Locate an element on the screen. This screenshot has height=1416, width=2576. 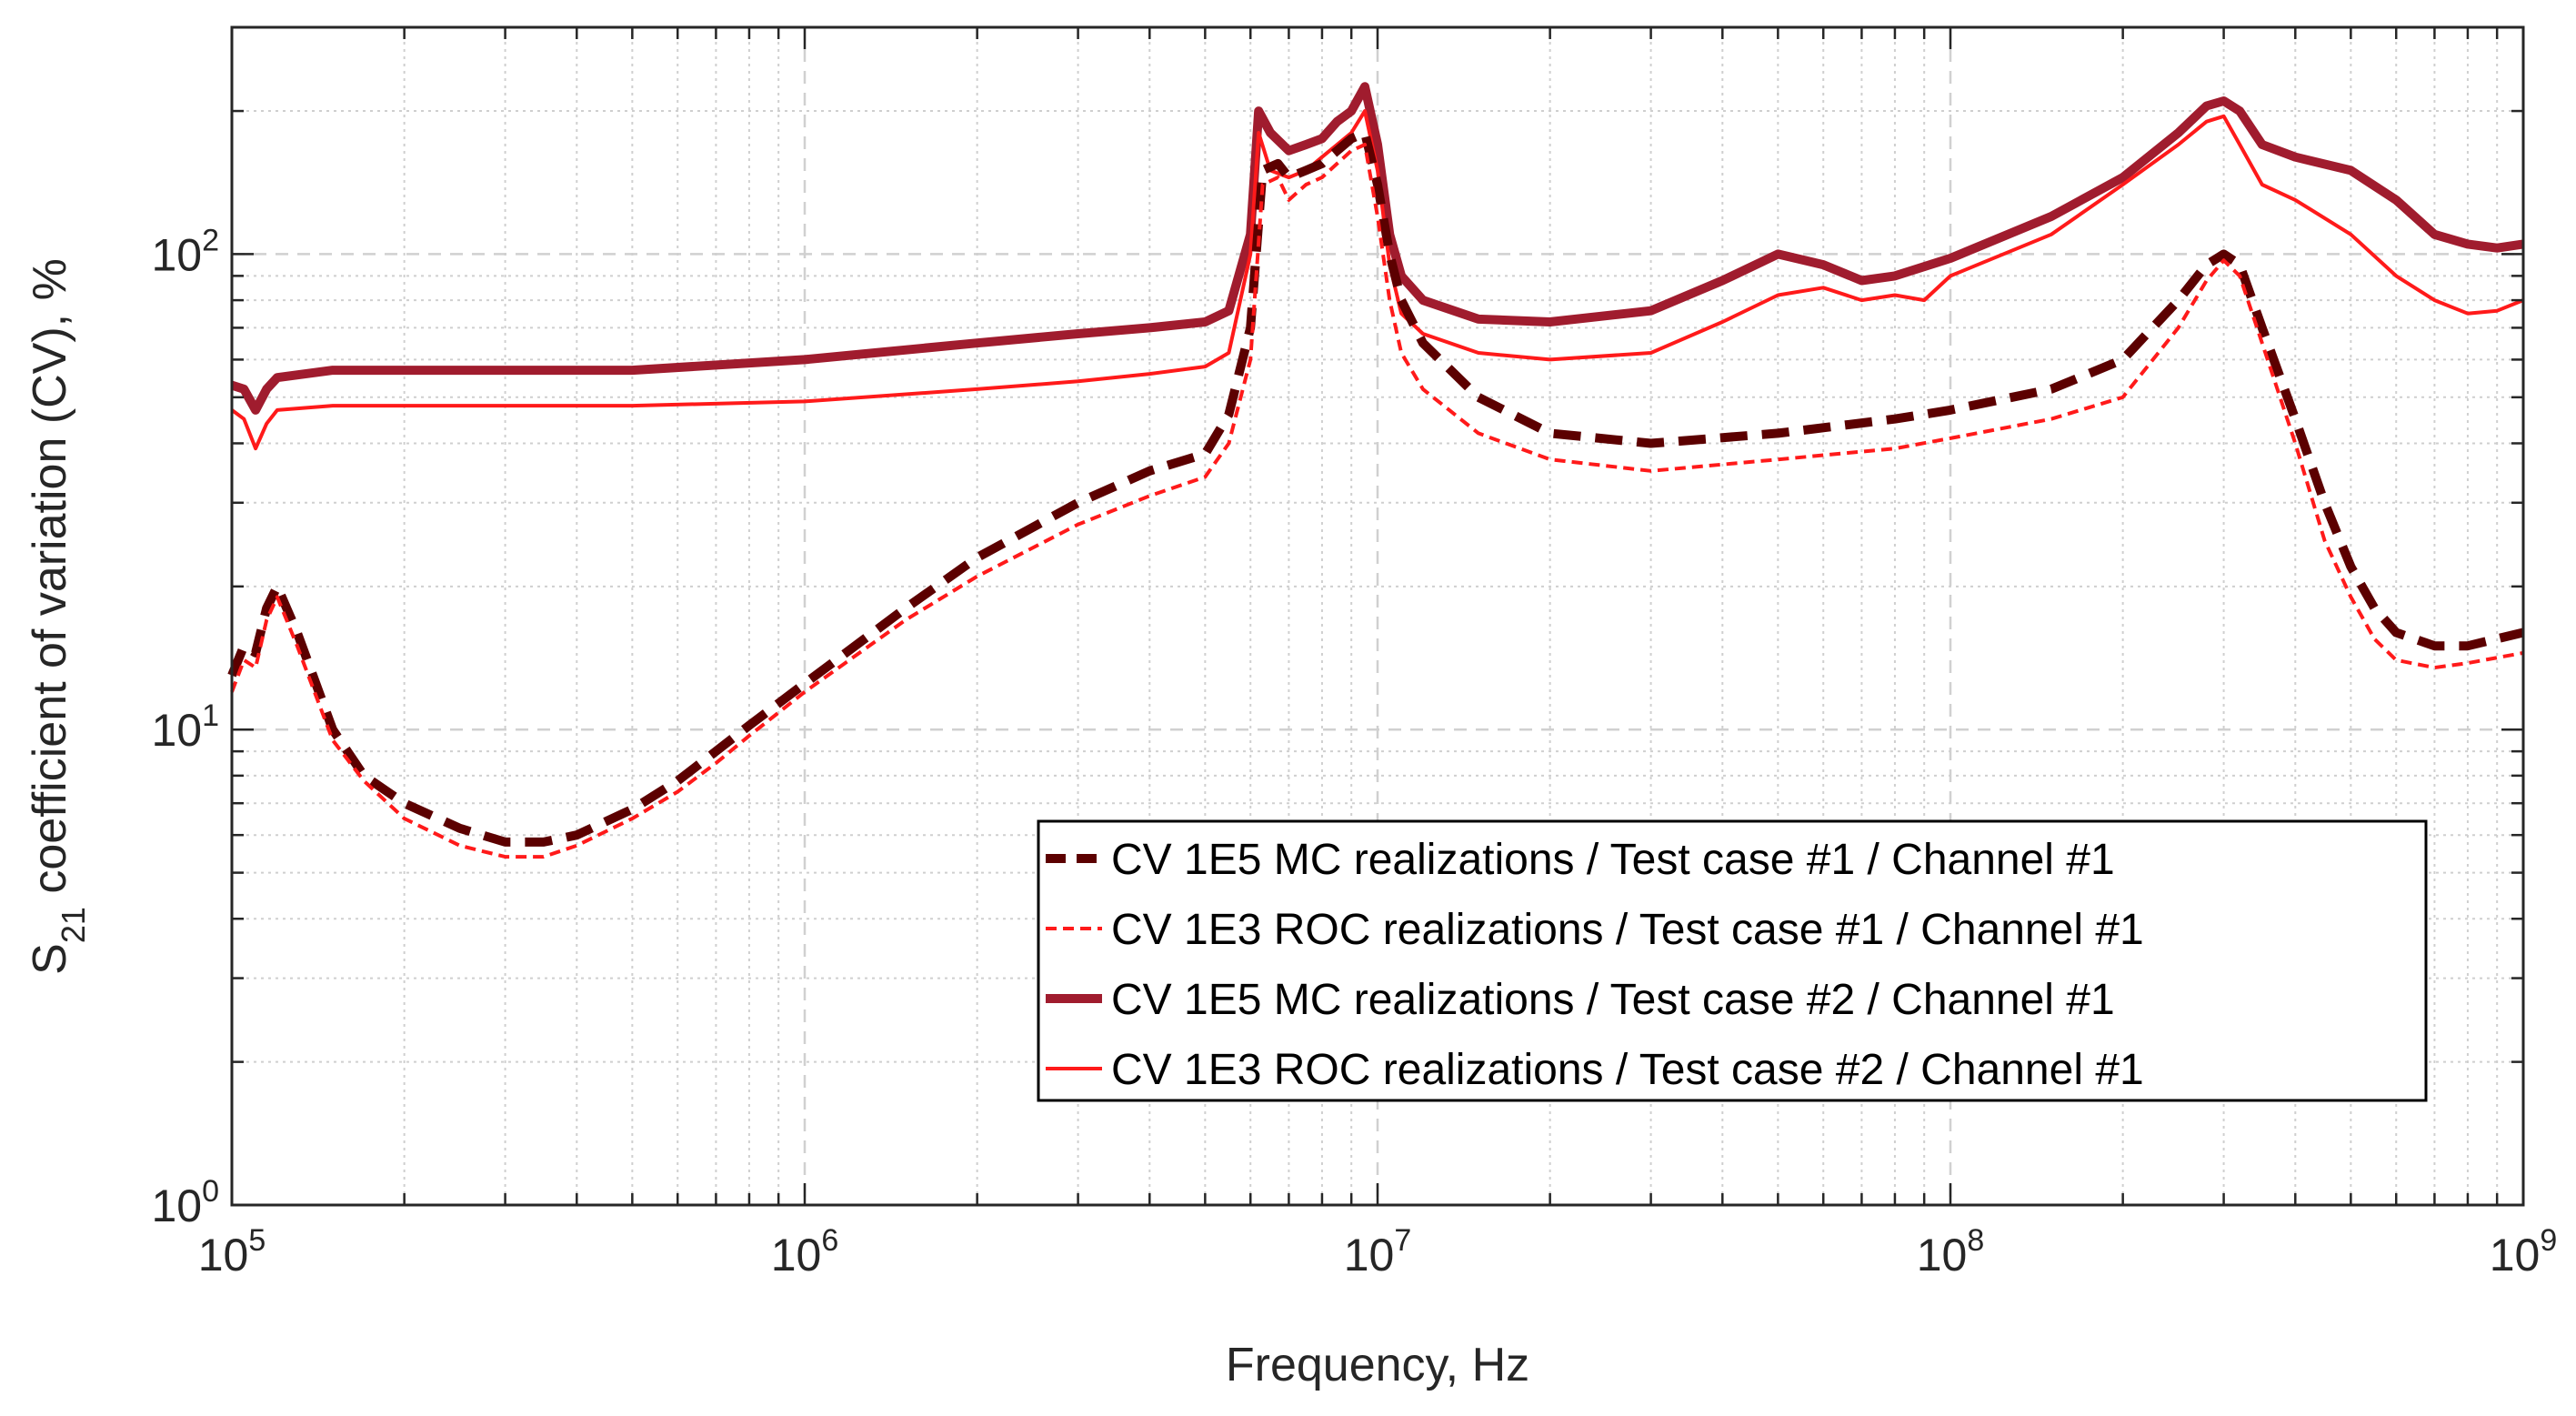
y-axis-title-subscript: 21 is located at coordinates (73, 925).